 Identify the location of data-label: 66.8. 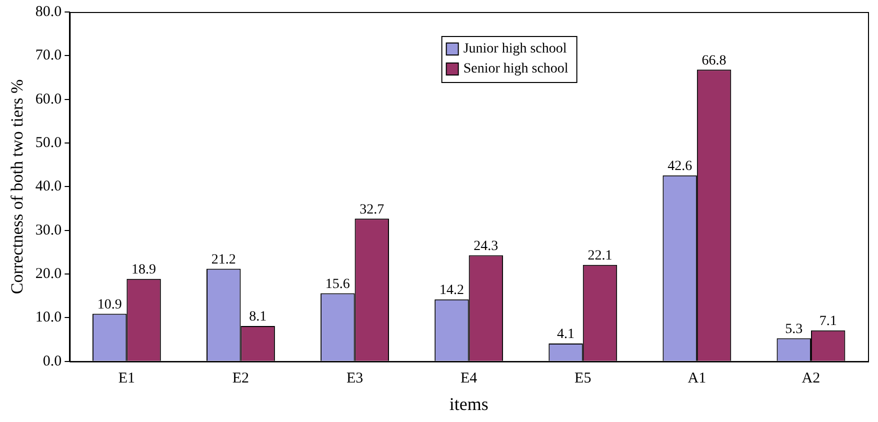
(714, 60).